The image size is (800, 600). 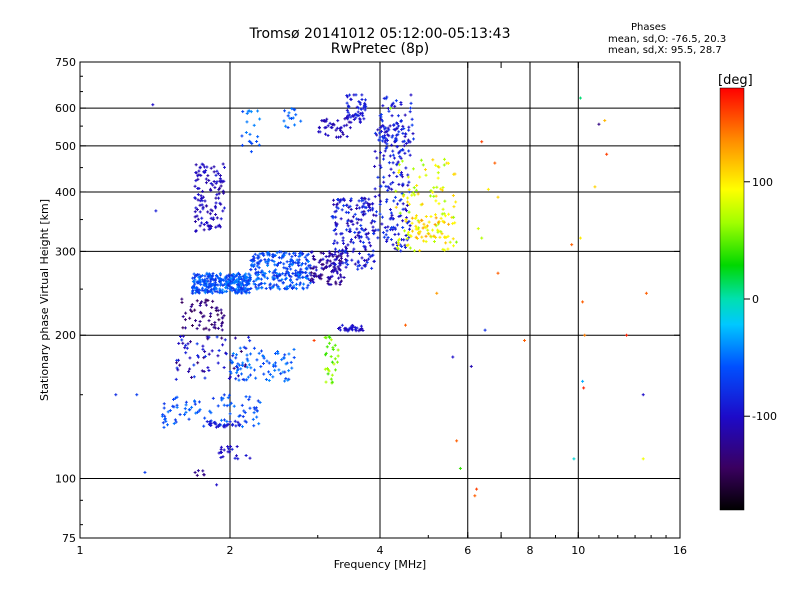 I want to click on phase-stats-o-mode: mean, sd,O: -76.5, 20.3, so click(x=667, y=39).